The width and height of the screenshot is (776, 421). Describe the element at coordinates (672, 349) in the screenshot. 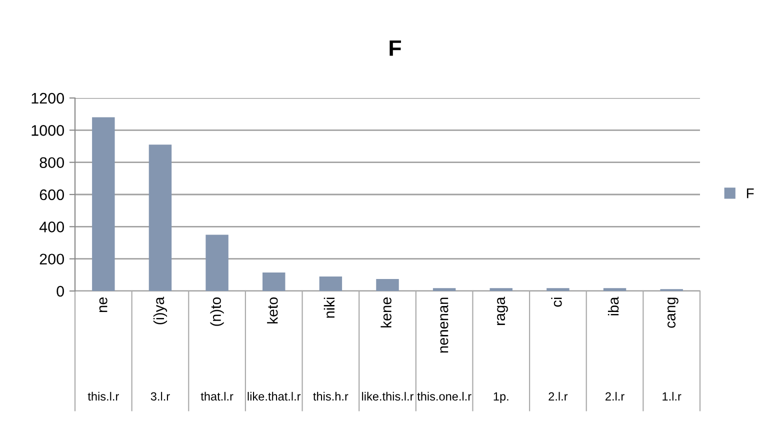

I see `category-label: cang 1.l.r` at that location.